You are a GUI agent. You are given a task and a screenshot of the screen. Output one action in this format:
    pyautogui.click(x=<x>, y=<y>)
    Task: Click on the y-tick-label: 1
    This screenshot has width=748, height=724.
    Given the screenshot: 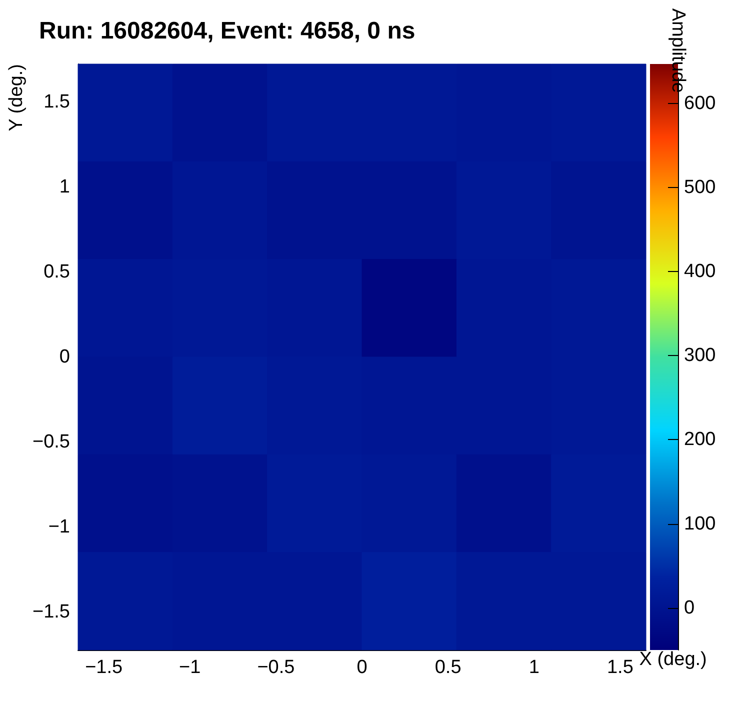 What is the action you would take?
    pyautogui.click(x=64, y=187)
    